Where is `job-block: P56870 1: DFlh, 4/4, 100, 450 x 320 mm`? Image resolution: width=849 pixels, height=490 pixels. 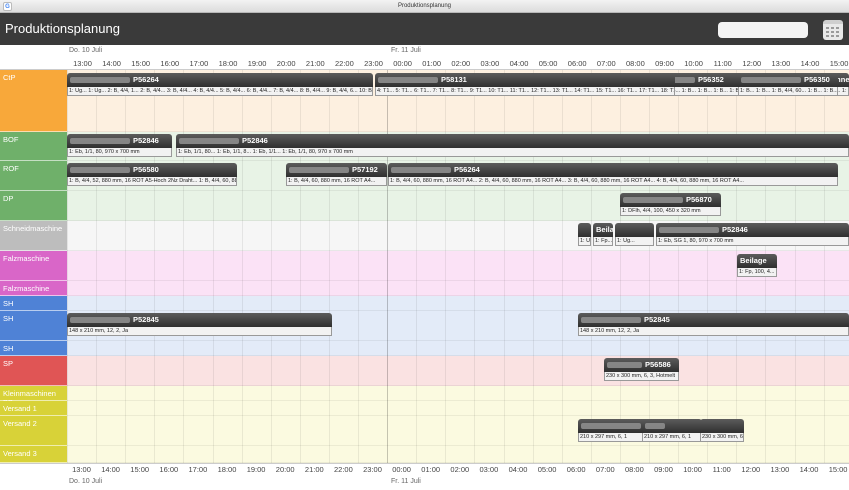
job-block: P56870 1: DFlh, 4/4, 100, 450 x 320 mm is located at coordinates (670, 204).